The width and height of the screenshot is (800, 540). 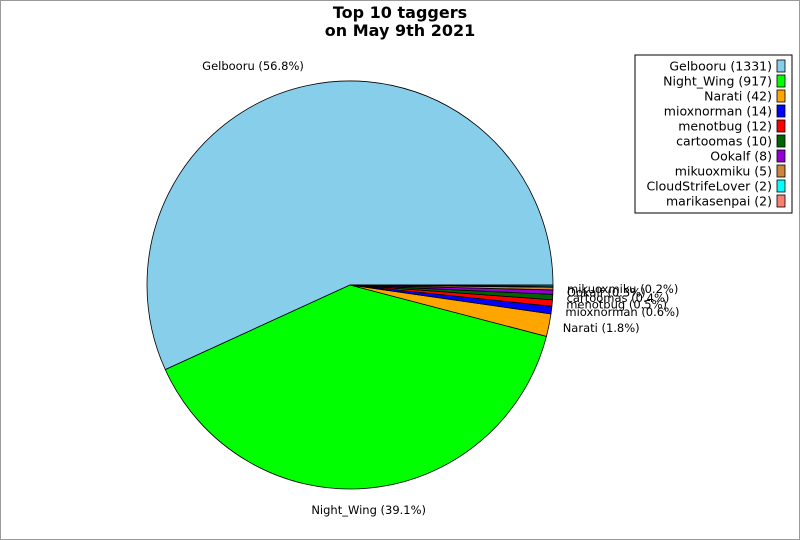 What do you see at coordinates (738, 96) in the screenshot?
I see `legend-label-narati: Narati (42)` at bounding box center [738, 96].